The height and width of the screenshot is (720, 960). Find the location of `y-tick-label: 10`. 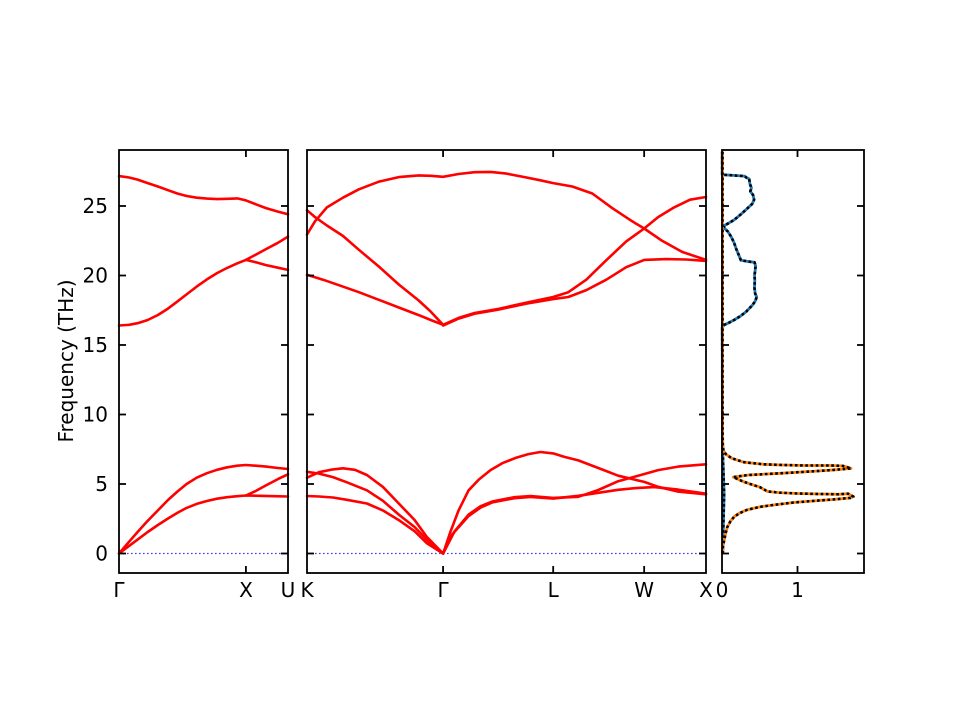

y-tick-label: 10 is located at coordinates (95, 415).